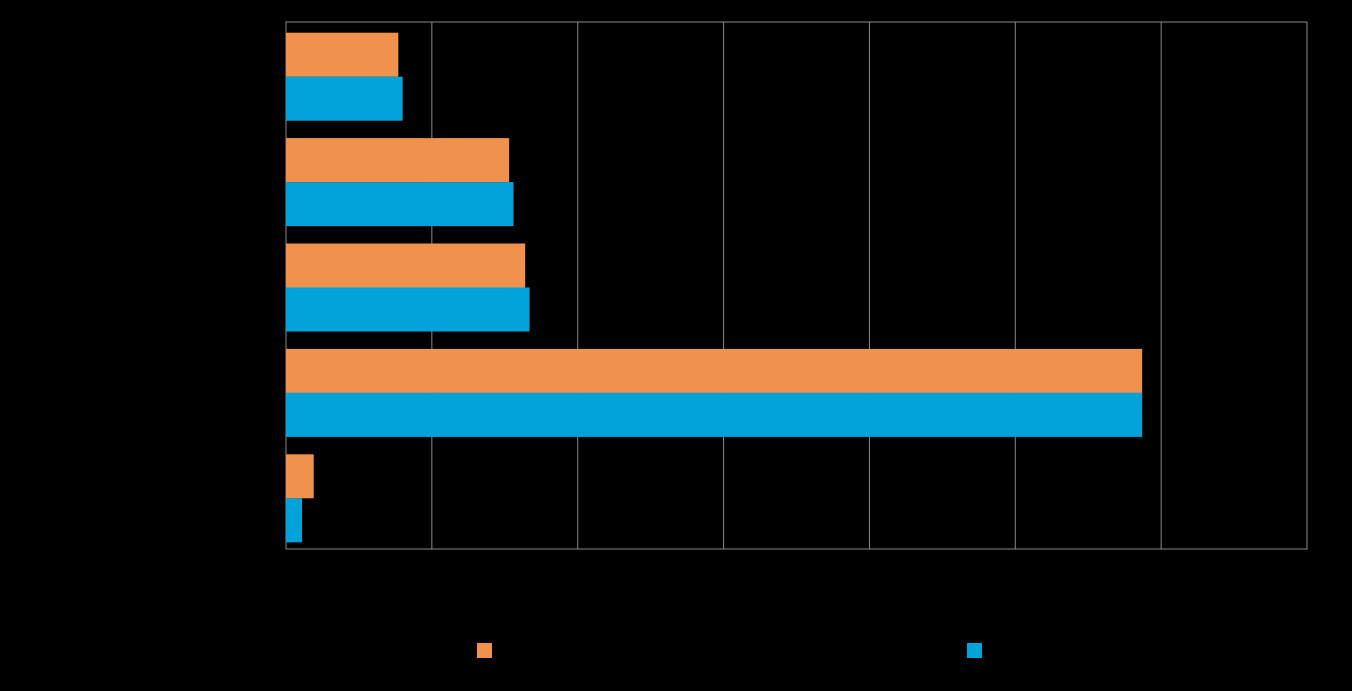 Image resolution: width=1352 pixels, height=691 pixels. What do you see at coordinates (1307, 566) in the screenshot?
I see `x-tick-label: 7` at bounding box center [1307, 566].